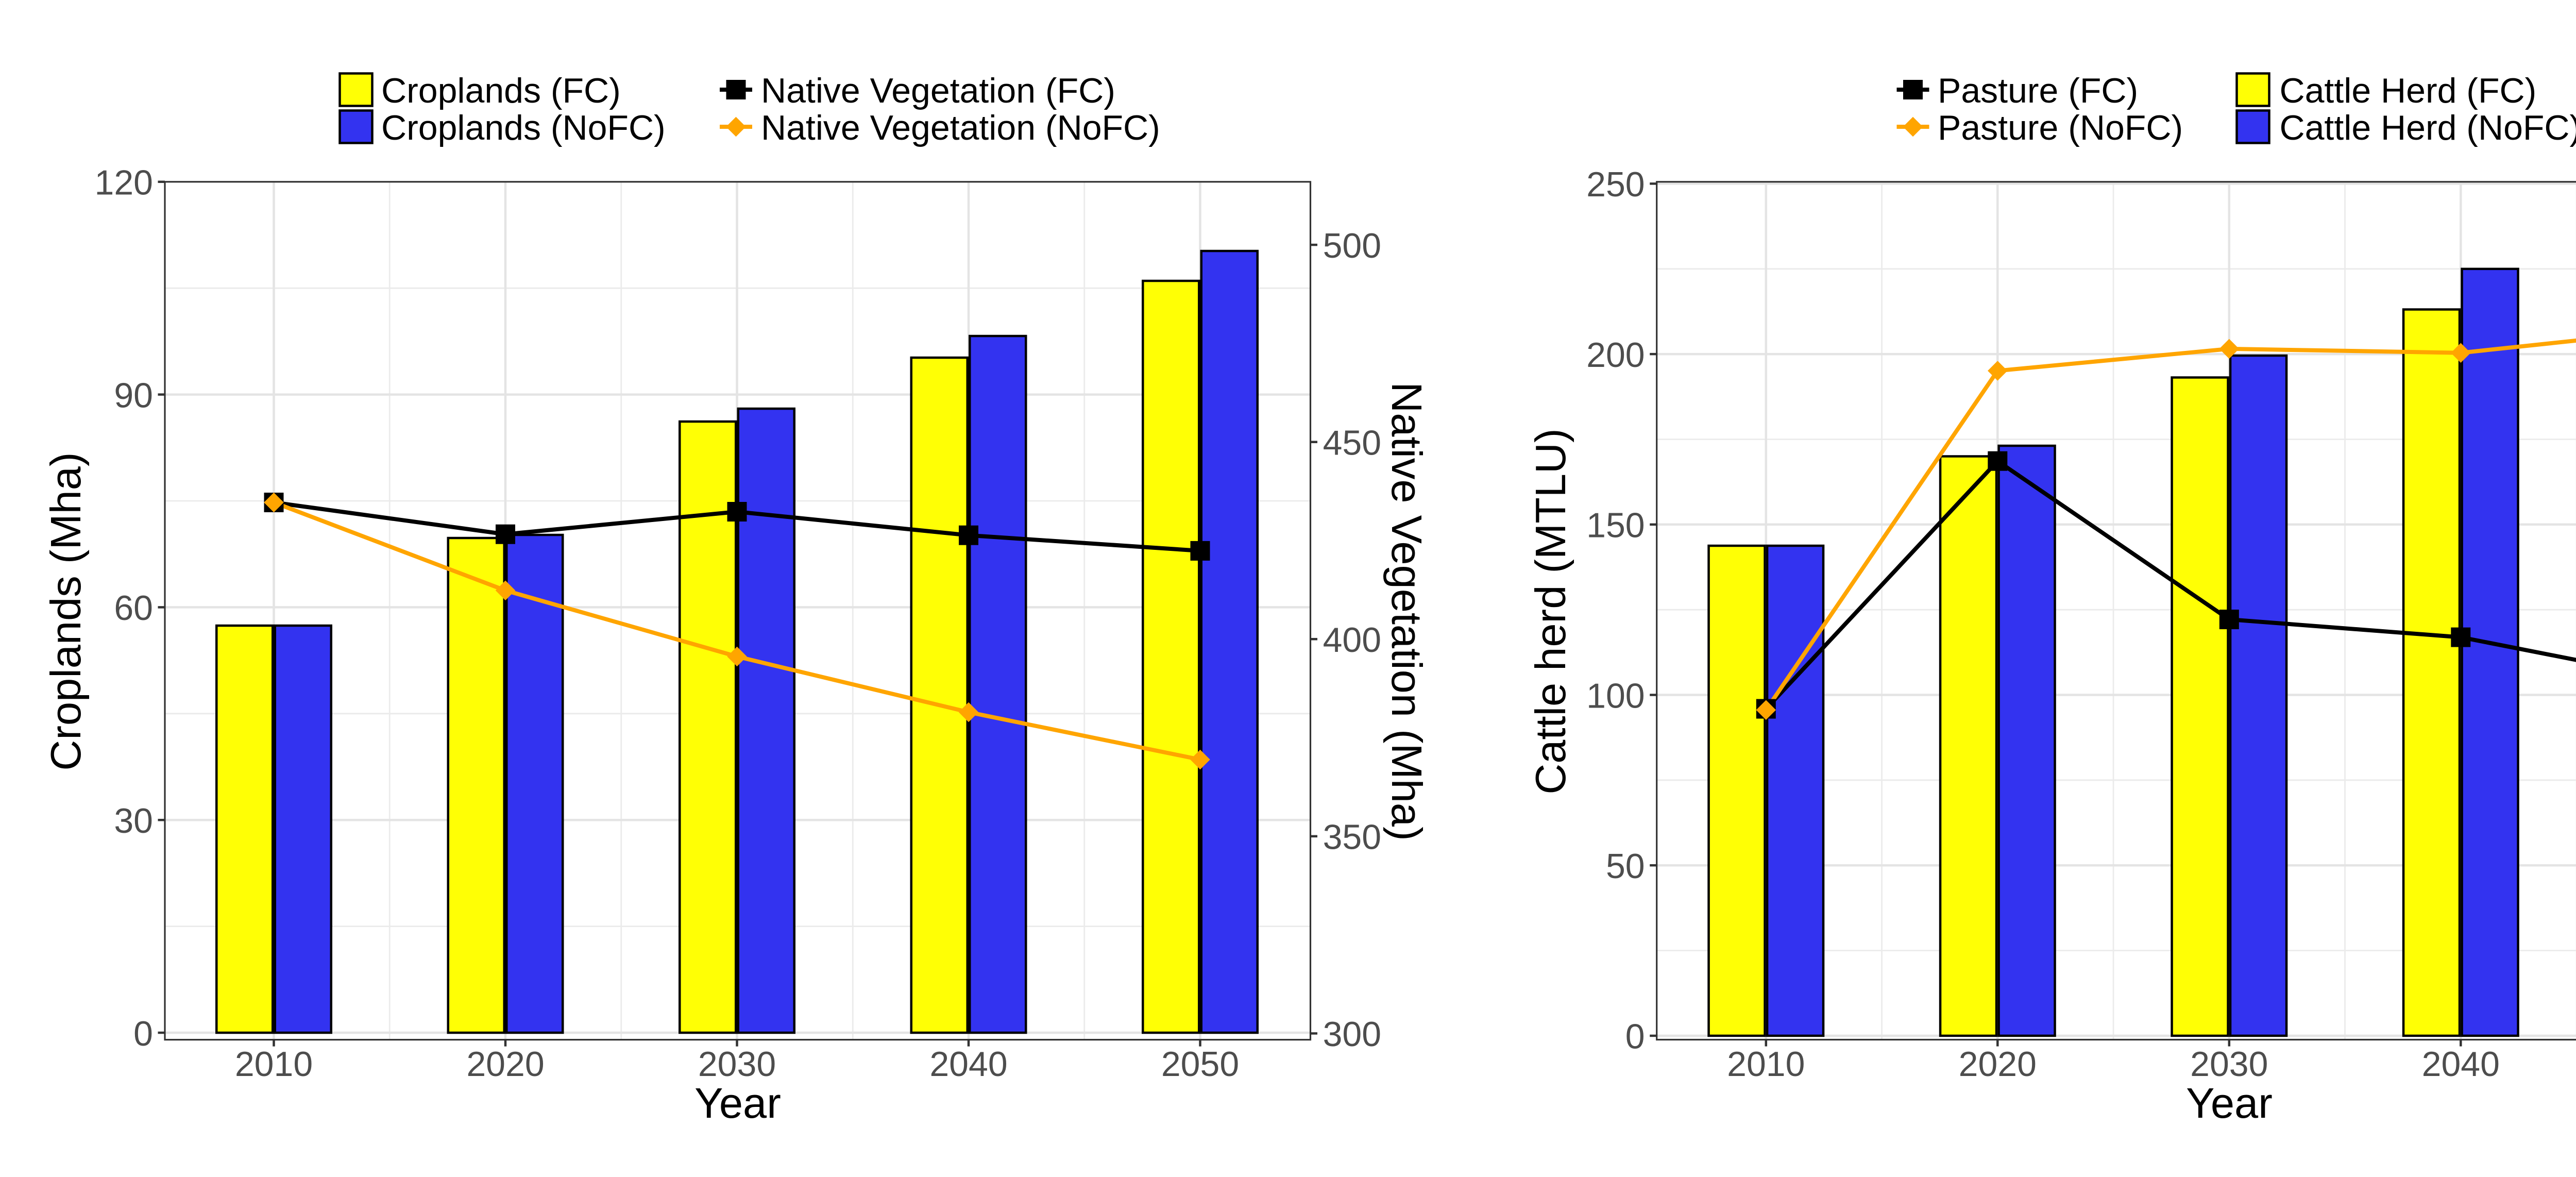 The height and width of the screenshot is (1177, 2576). I want to click on svg-text: 500, so click(1352, 245).